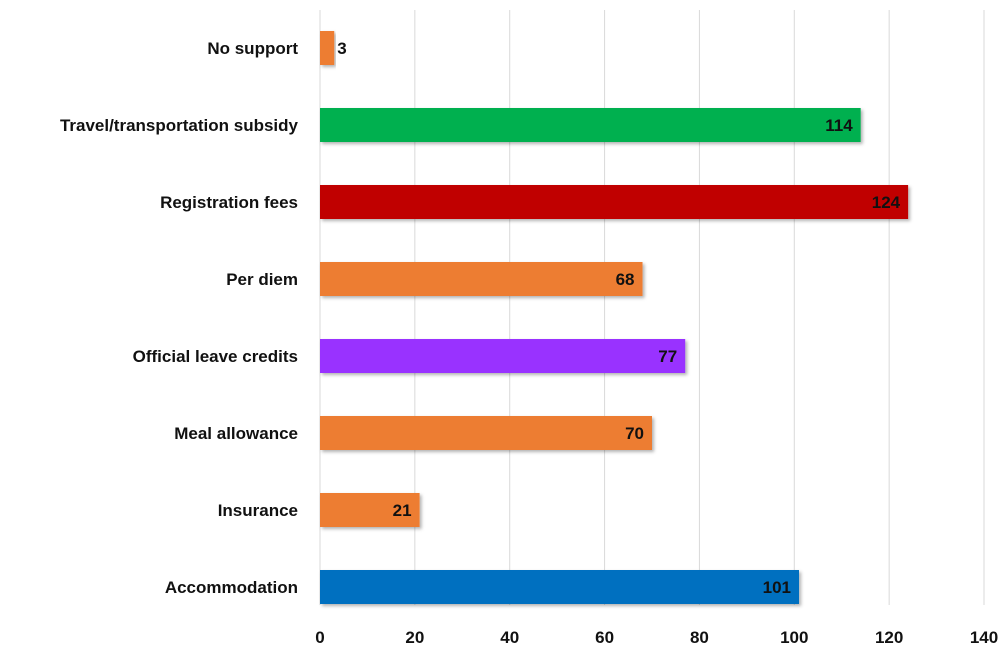  Describe the element at coordinates (319, 637) in the screenshot. I see `x-tick-label-0: 0` at that location.